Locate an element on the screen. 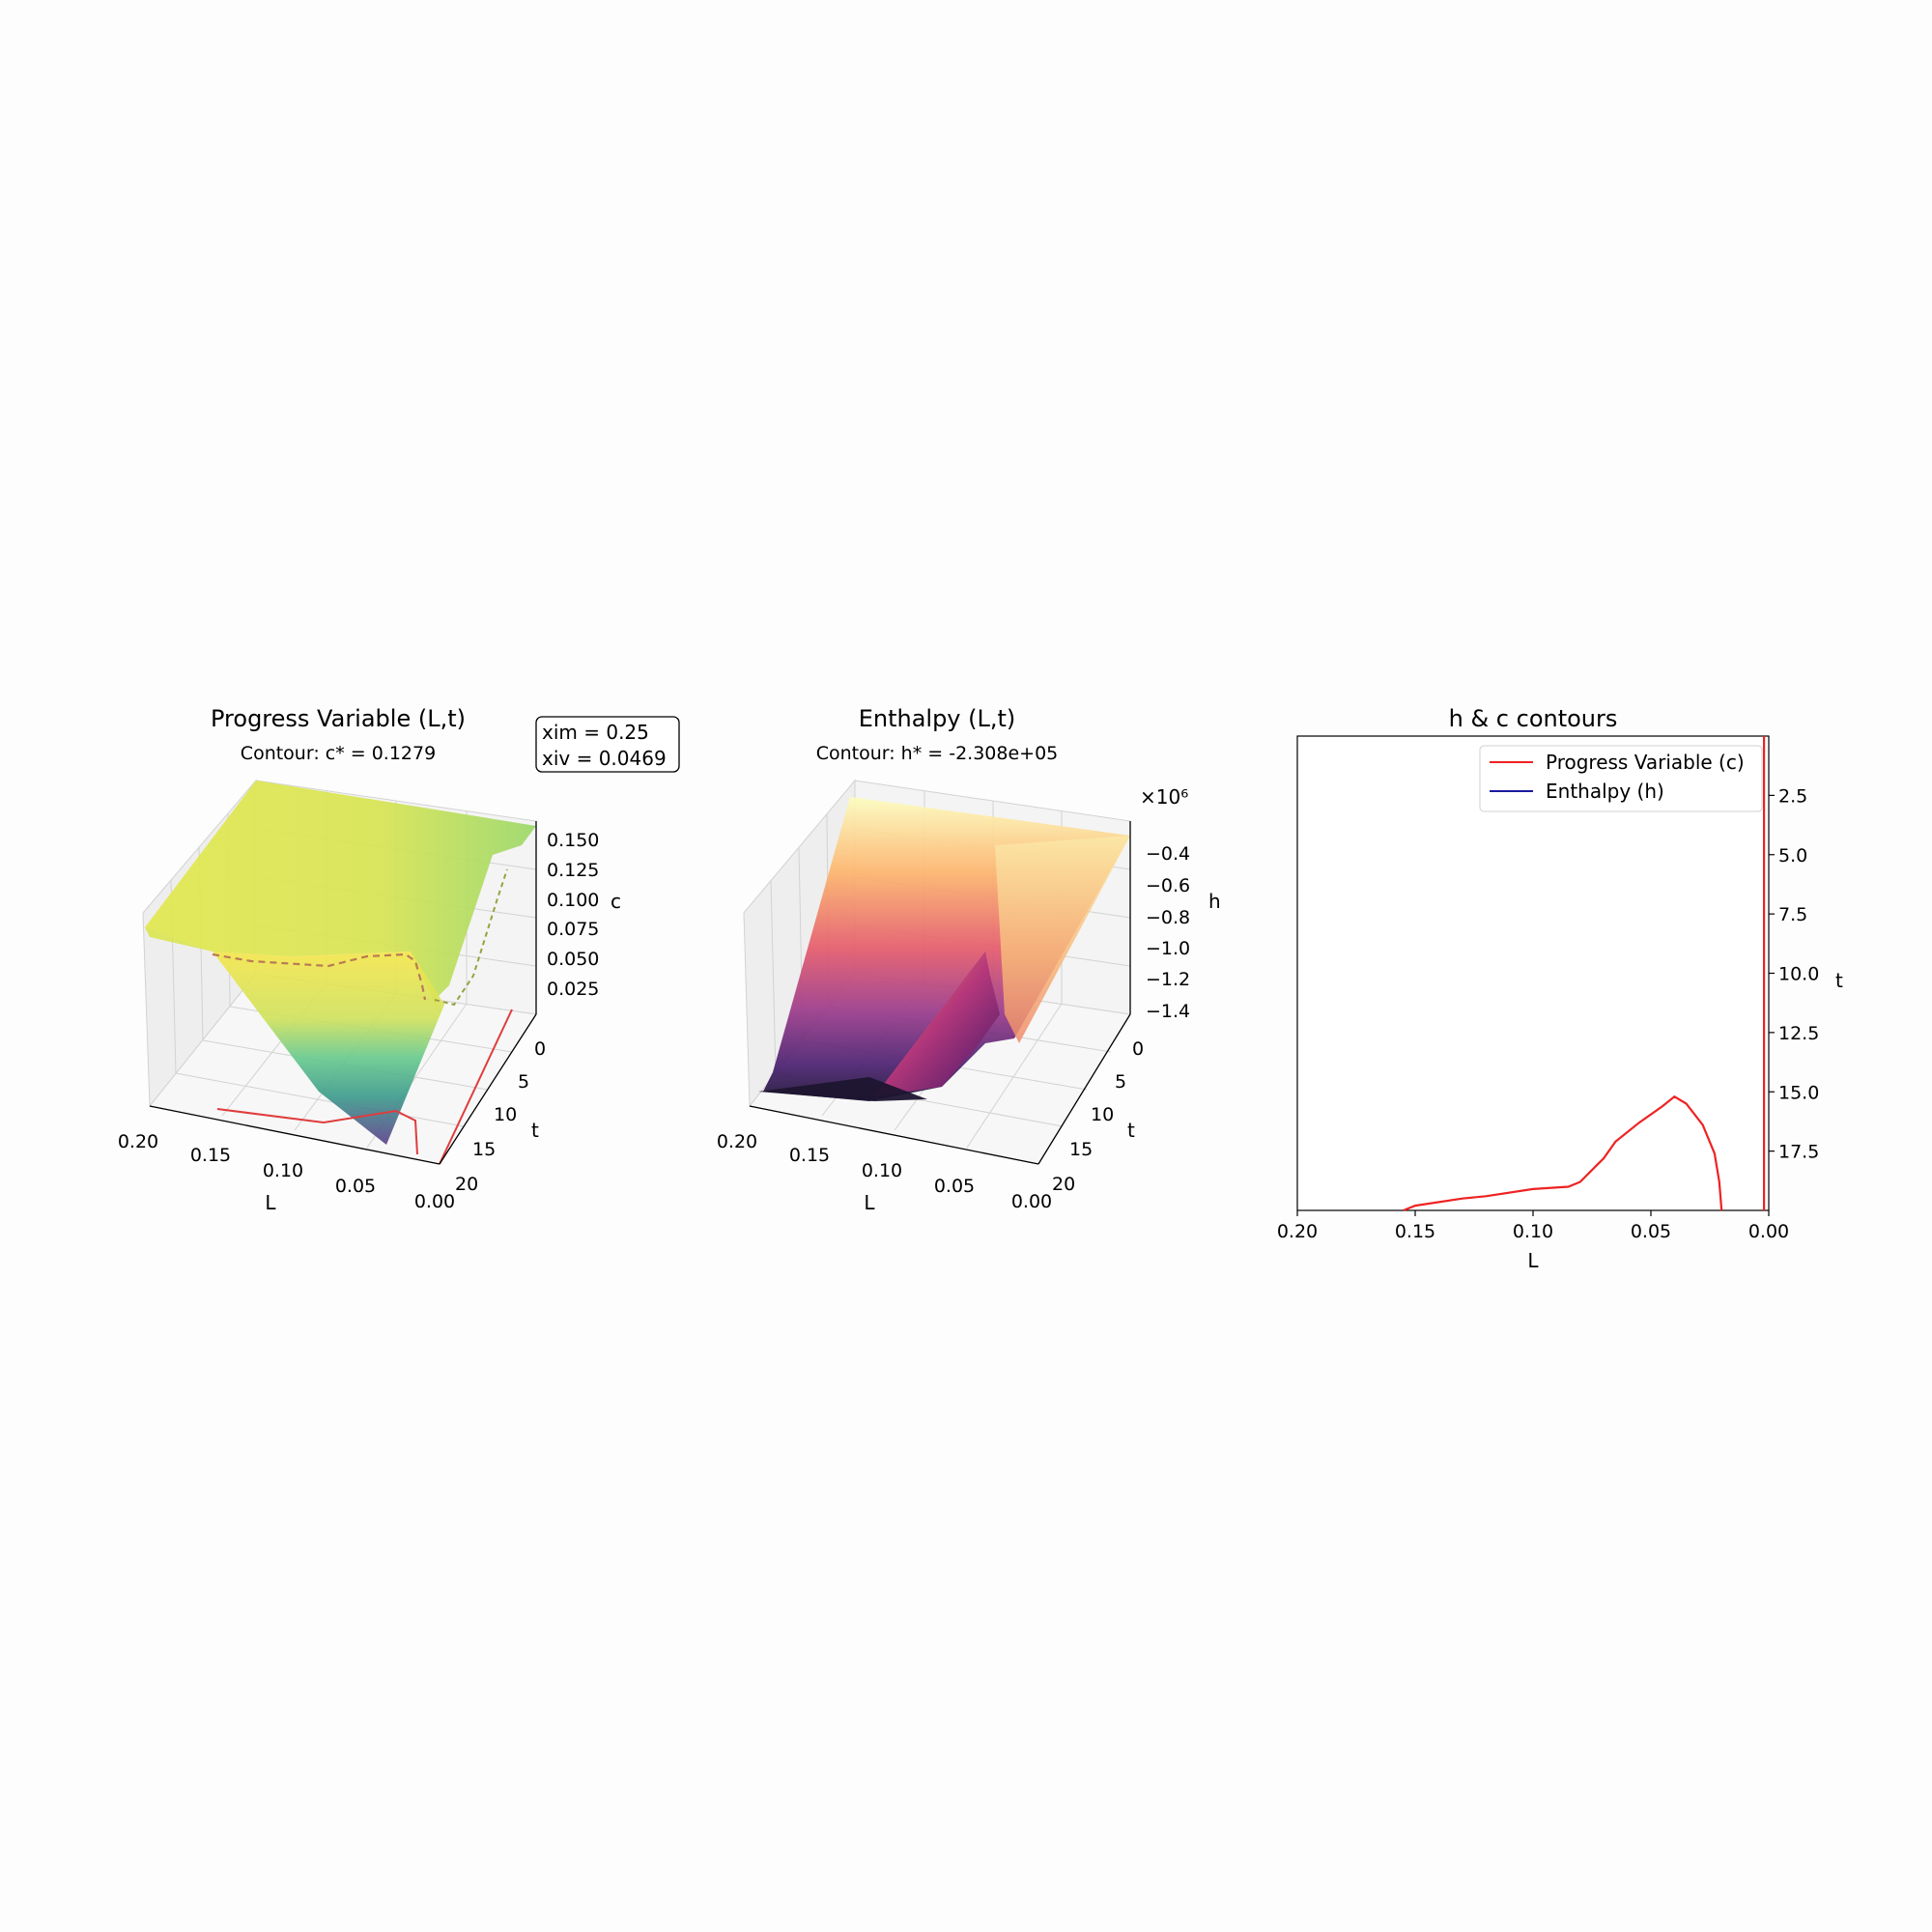  panel2-z-ticks: −0.4 −0.6 −0.8 −1.0 −1.2 −1.4 is located at coordinates (1168, 932).